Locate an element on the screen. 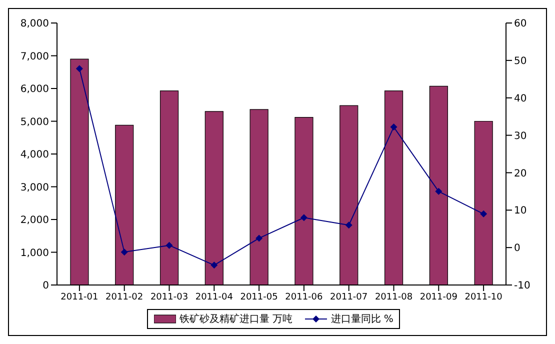 This screenshot has height=344, width=555. x-tick-label: 2011-10 is located at coordinates (483, 297).